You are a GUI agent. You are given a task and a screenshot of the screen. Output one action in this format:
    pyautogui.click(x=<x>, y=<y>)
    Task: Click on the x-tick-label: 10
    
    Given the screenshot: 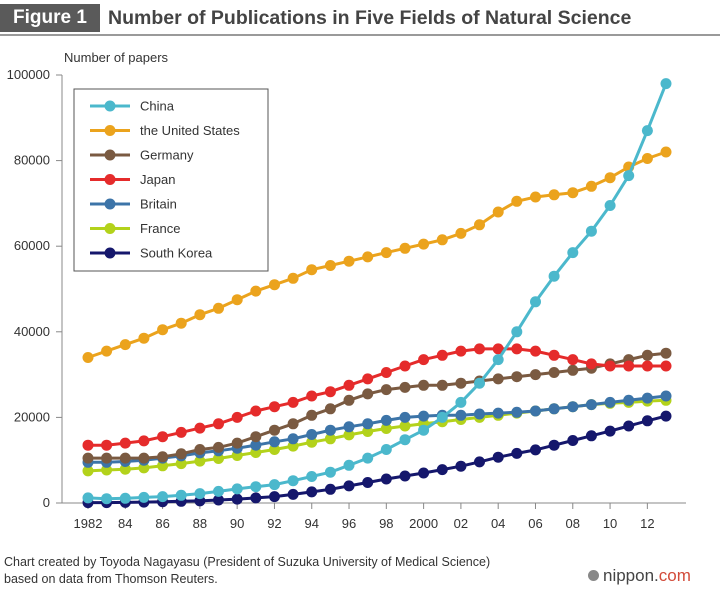 What is the action you would take?
    pyautogui.click(x=610, y=523)
    